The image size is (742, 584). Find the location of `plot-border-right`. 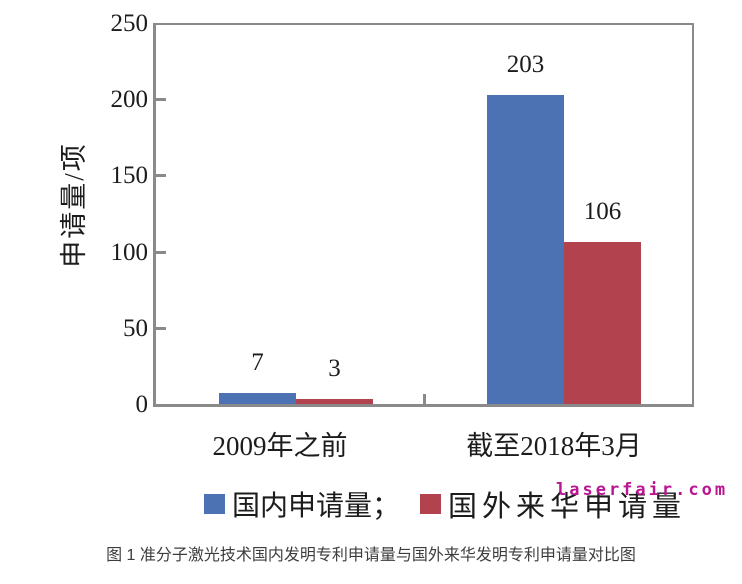

plot-border-right is located at coordinates (693, 215).